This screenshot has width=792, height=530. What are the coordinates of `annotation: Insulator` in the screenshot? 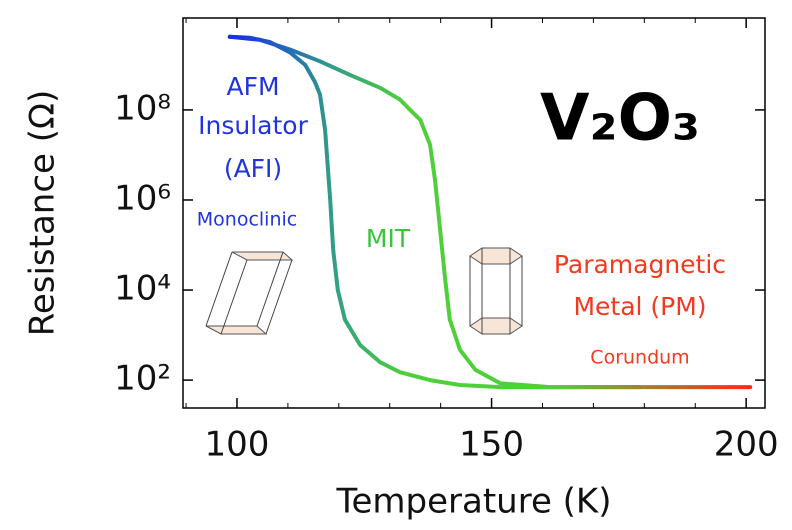 It's located at (253, 125).